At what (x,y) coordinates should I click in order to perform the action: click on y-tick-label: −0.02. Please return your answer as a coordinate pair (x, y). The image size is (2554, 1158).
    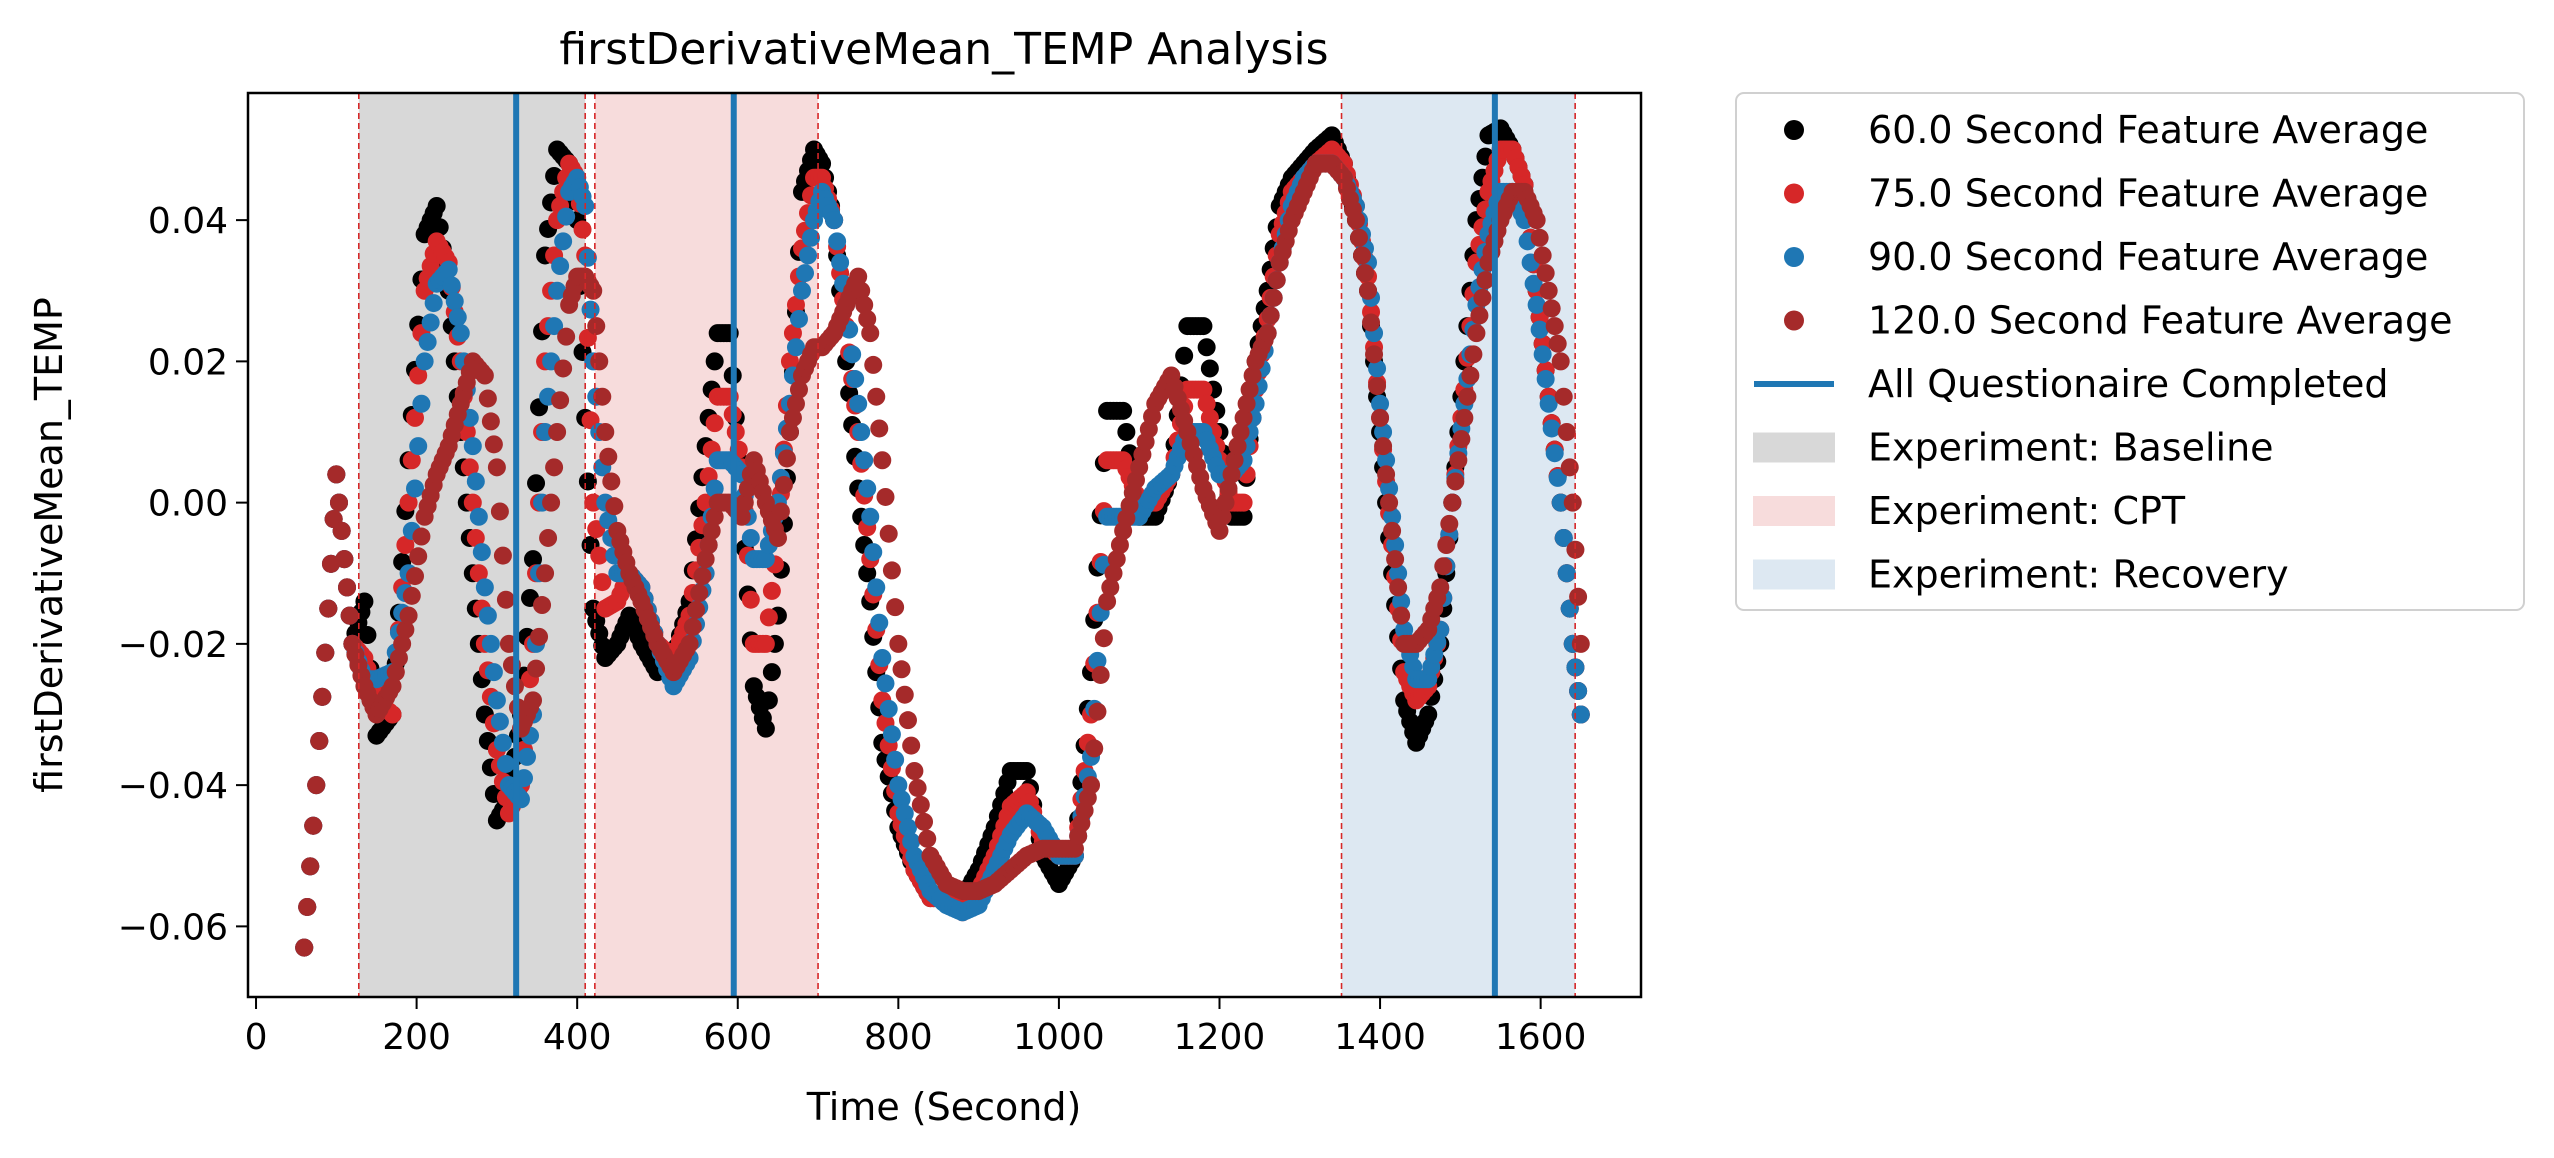
    Looking at the image, I should click on (173, 645).